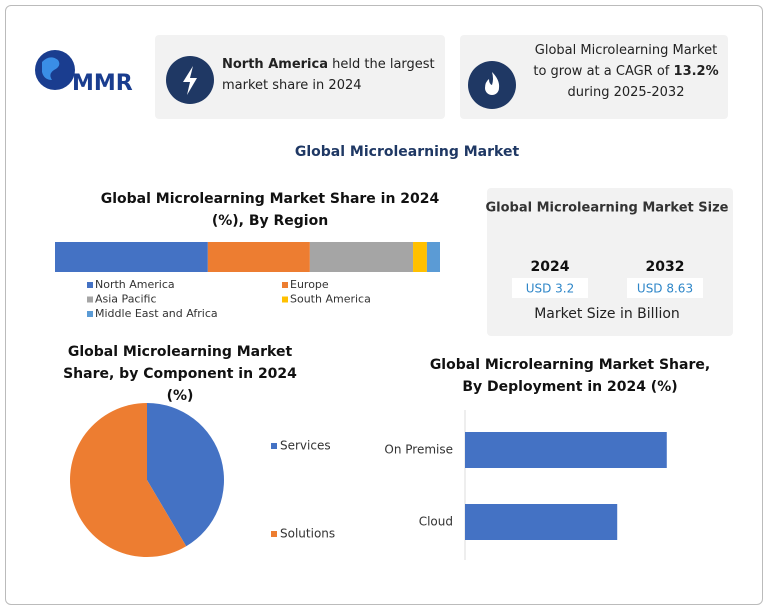  I want to click on legend-label: North America, so click(135, 284).